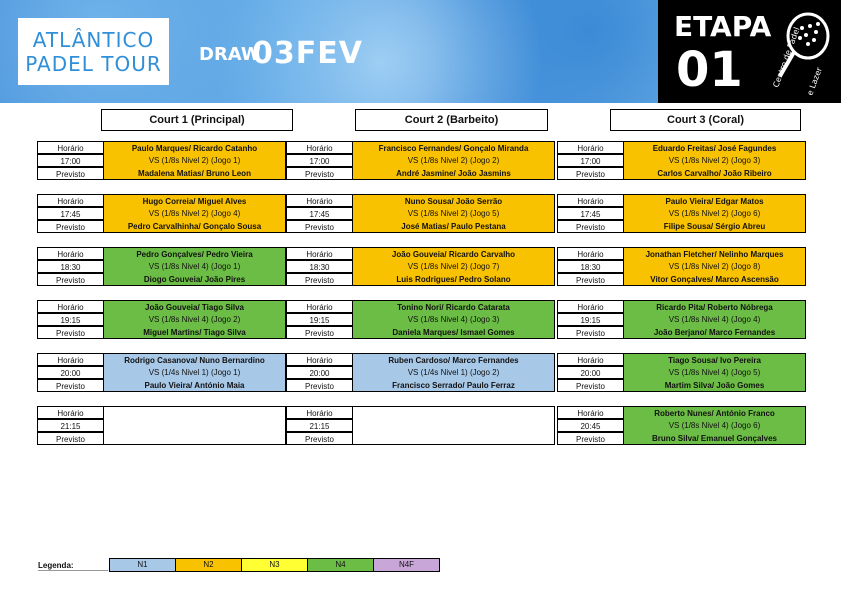  Describe the element at coordinates (453, 332) in the screenshot. I see `team2-cell: Daniela Marques/ Ismael Gomes` at that location.